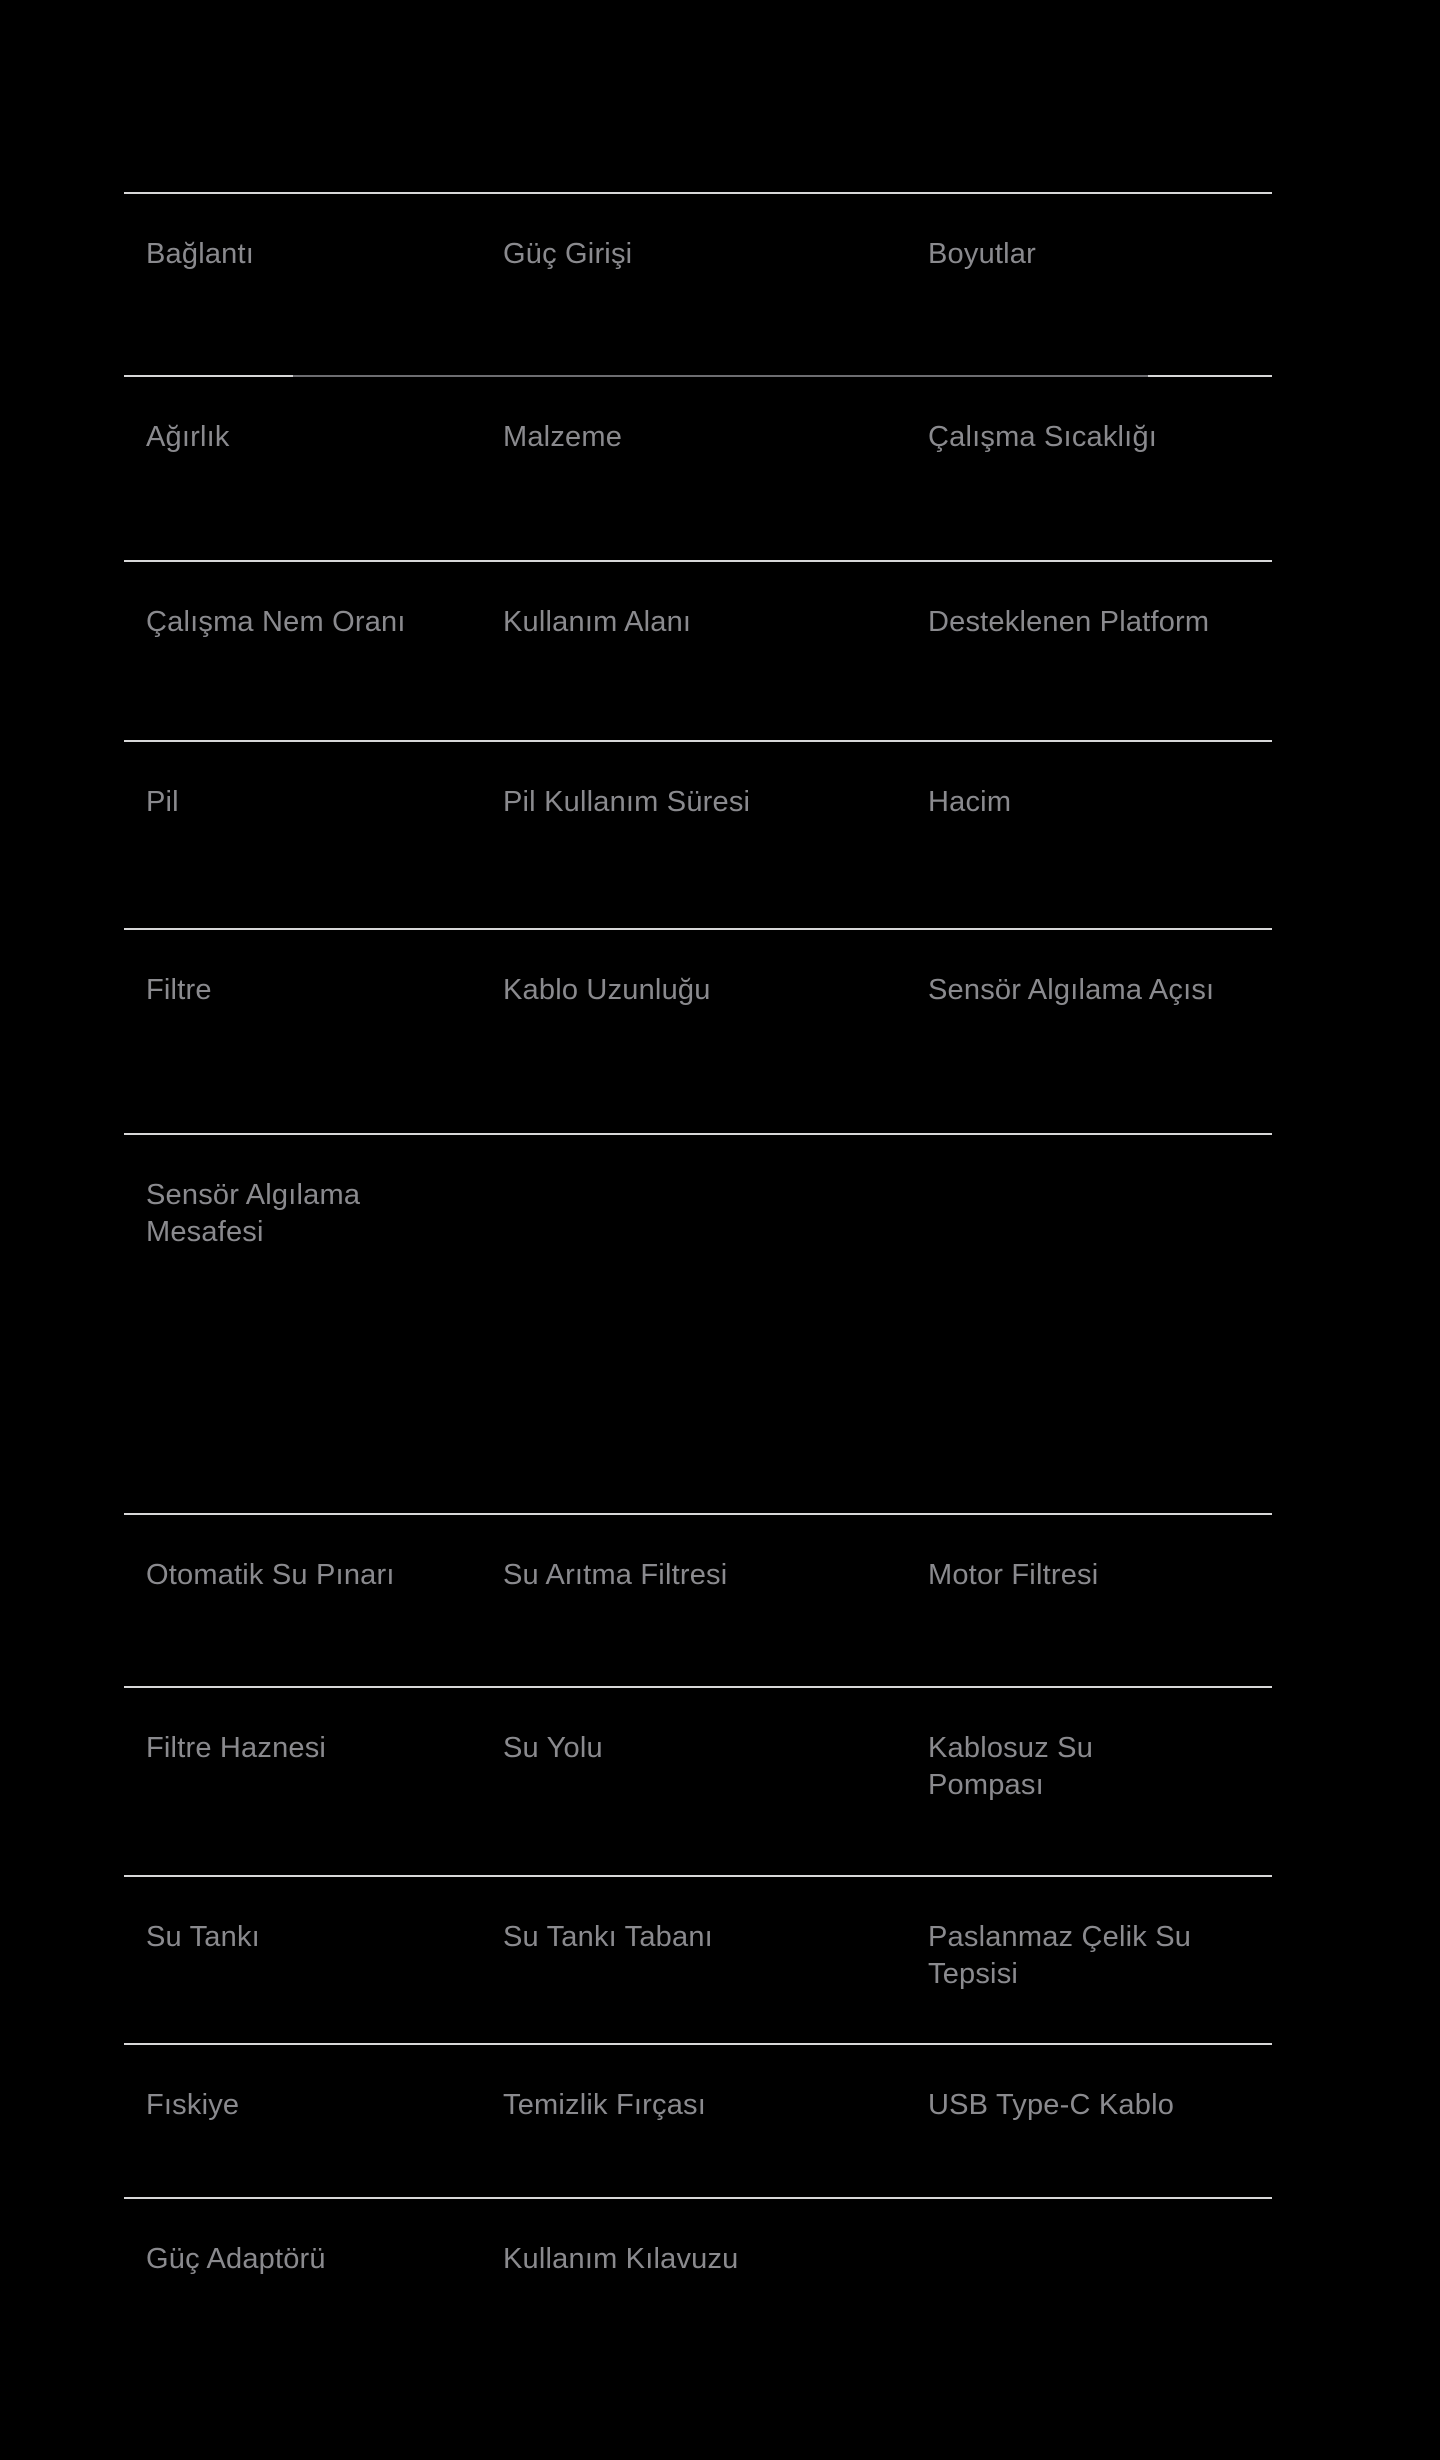  What do you see at coordinates (1071, 990) in the screenshot?
I see `spec-label-sensor-angle: Sensör Algılama Açısı` at bounding box center [1071, 990].